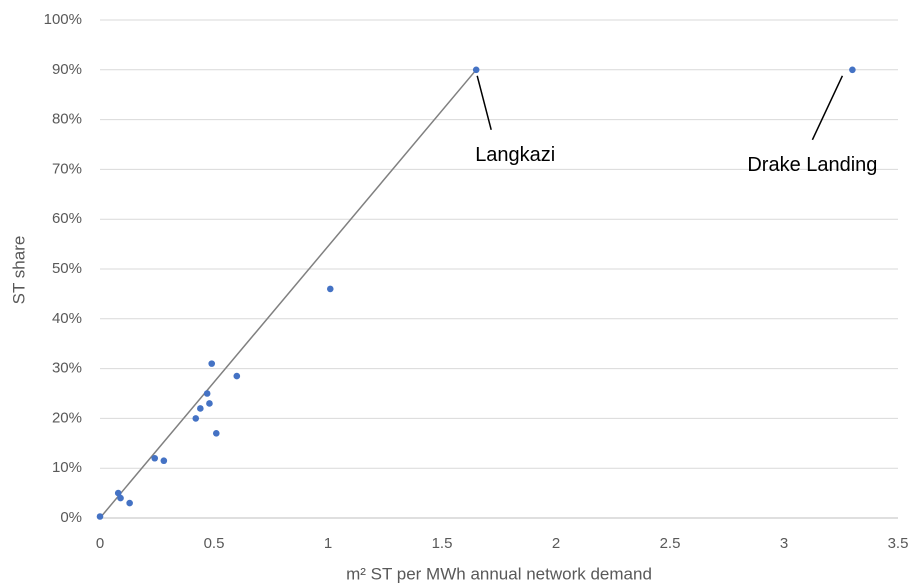 Image resolution: width=913 pixels, height=586 pixels. I want to click on x-tick-label: 3, so click(784, 543).